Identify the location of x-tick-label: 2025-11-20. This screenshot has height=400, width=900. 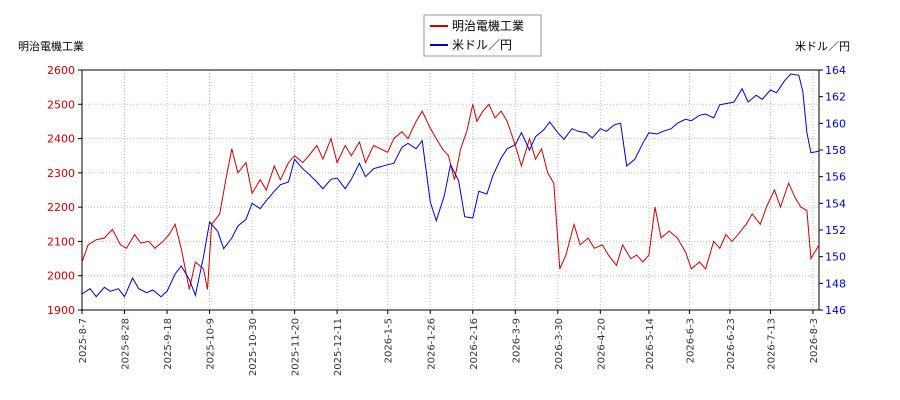
(296, 347).